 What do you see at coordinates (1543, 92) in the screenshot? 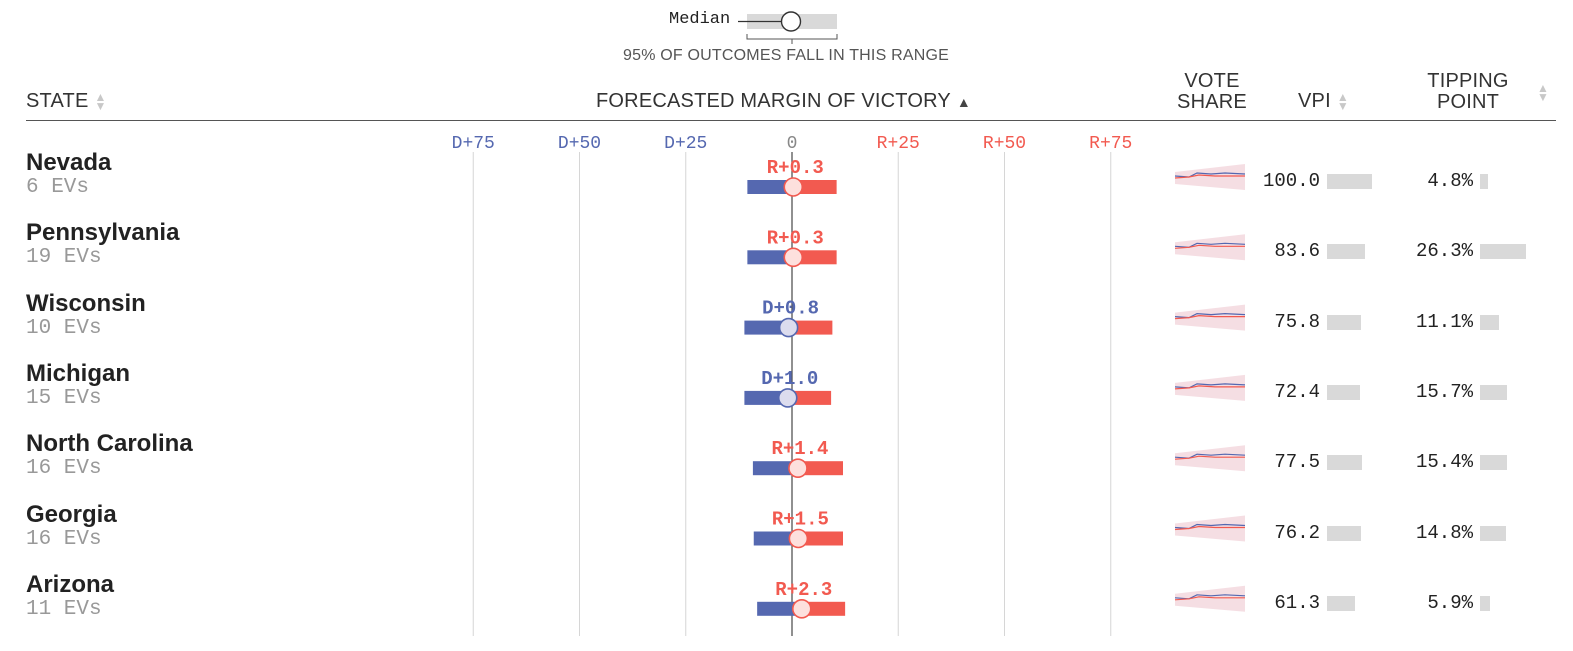
I see `sort-tipping-icon: ▲ ▼` at bounding box center [1543, 92].